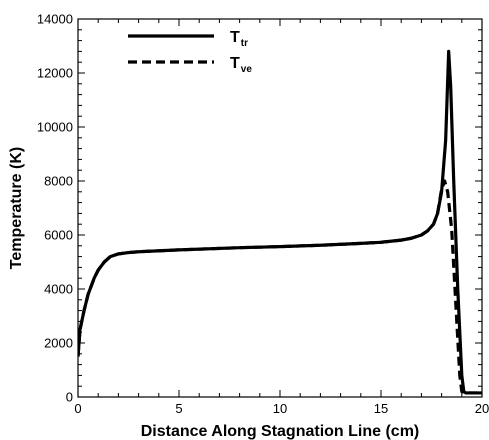  I want to click on y-tick-label: 8000, so click(58, 181).